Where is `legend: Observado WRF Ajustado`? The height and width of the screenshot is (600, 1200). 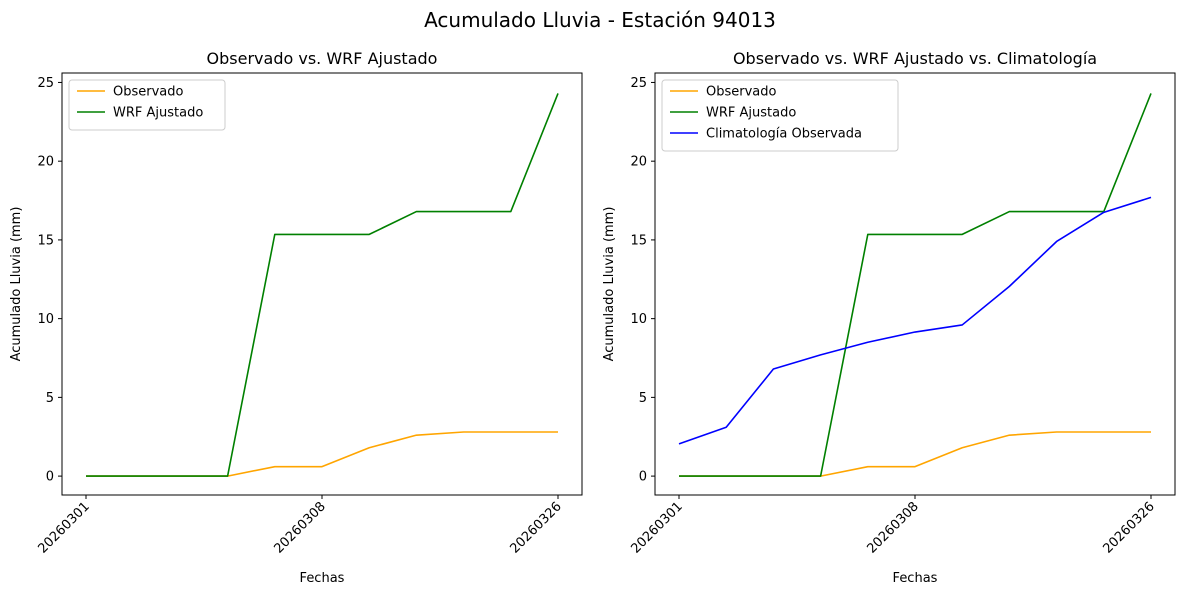 legend: Observado WRF Ajustado is located at coordinates (147, 105).